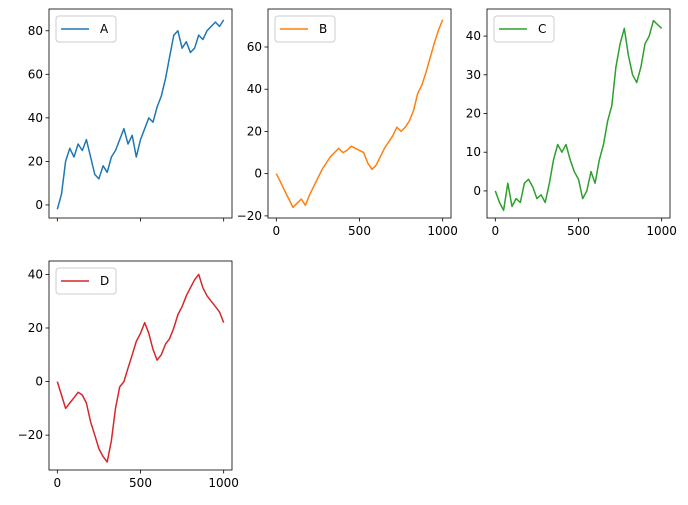  I want to click on legend-label: A, so click(104, 29).